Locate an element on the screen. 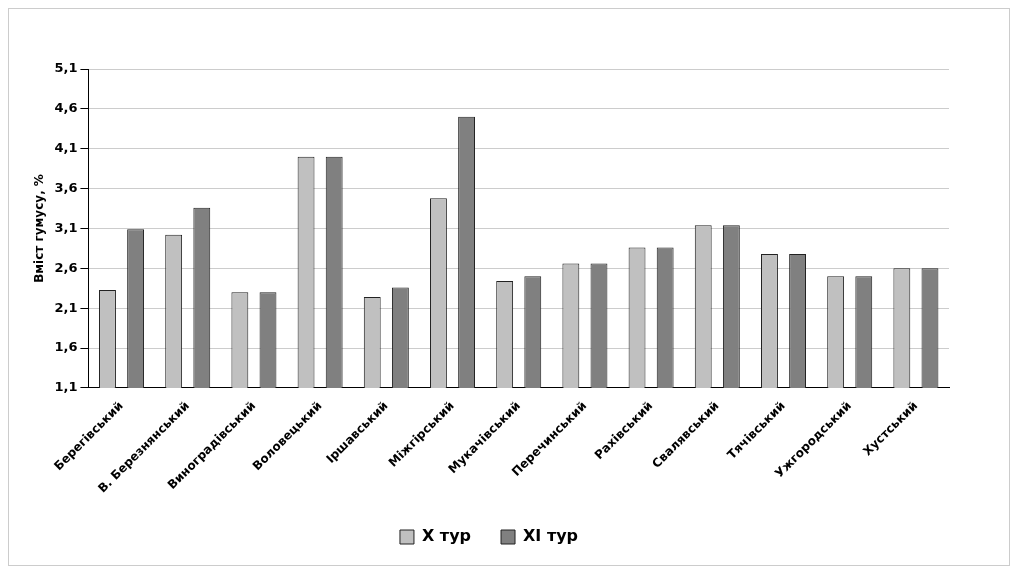  y-tick-label: 5,1 is located at coordinates (66, 68).